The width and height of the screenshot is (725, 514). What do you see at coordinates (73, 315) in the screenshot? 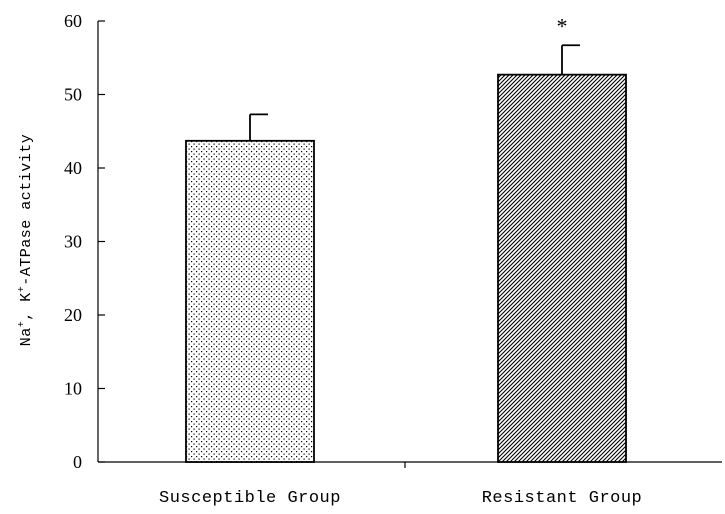
I see `y-tick-label: 20` at bounding box center [73, 315].